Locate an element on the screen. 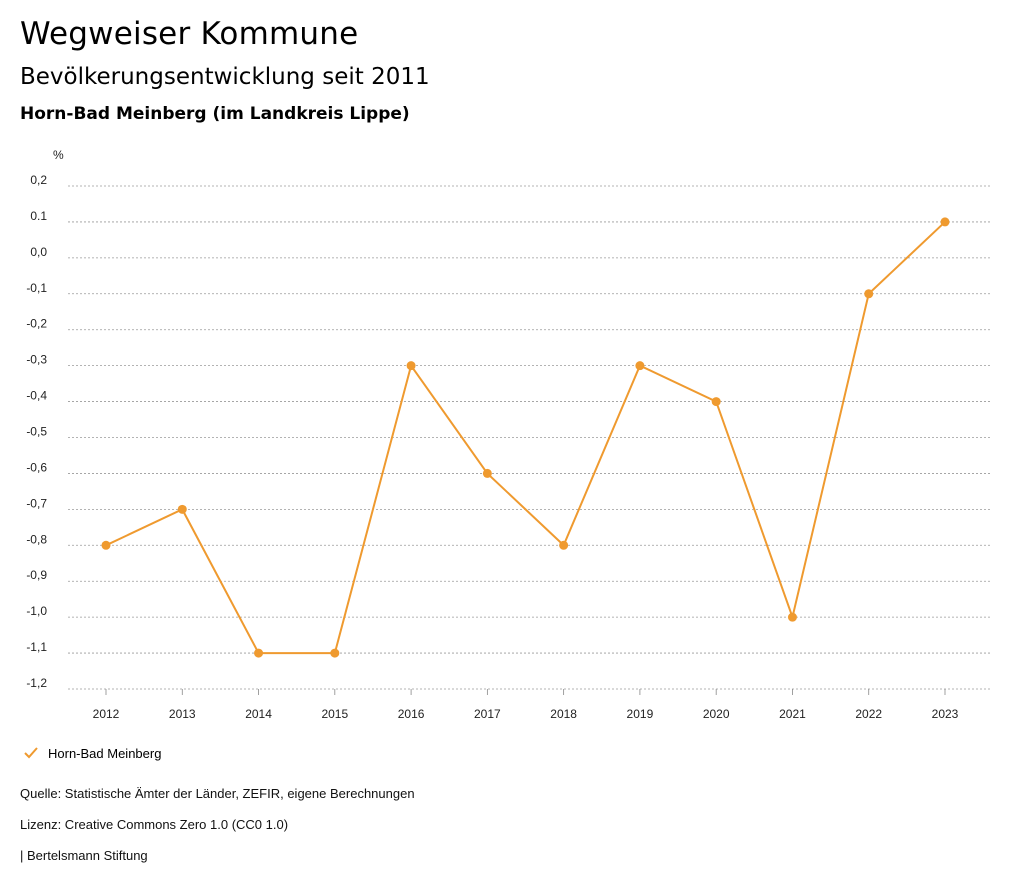  y-tick-label: -1,0 is located at coordinates (36, 611).